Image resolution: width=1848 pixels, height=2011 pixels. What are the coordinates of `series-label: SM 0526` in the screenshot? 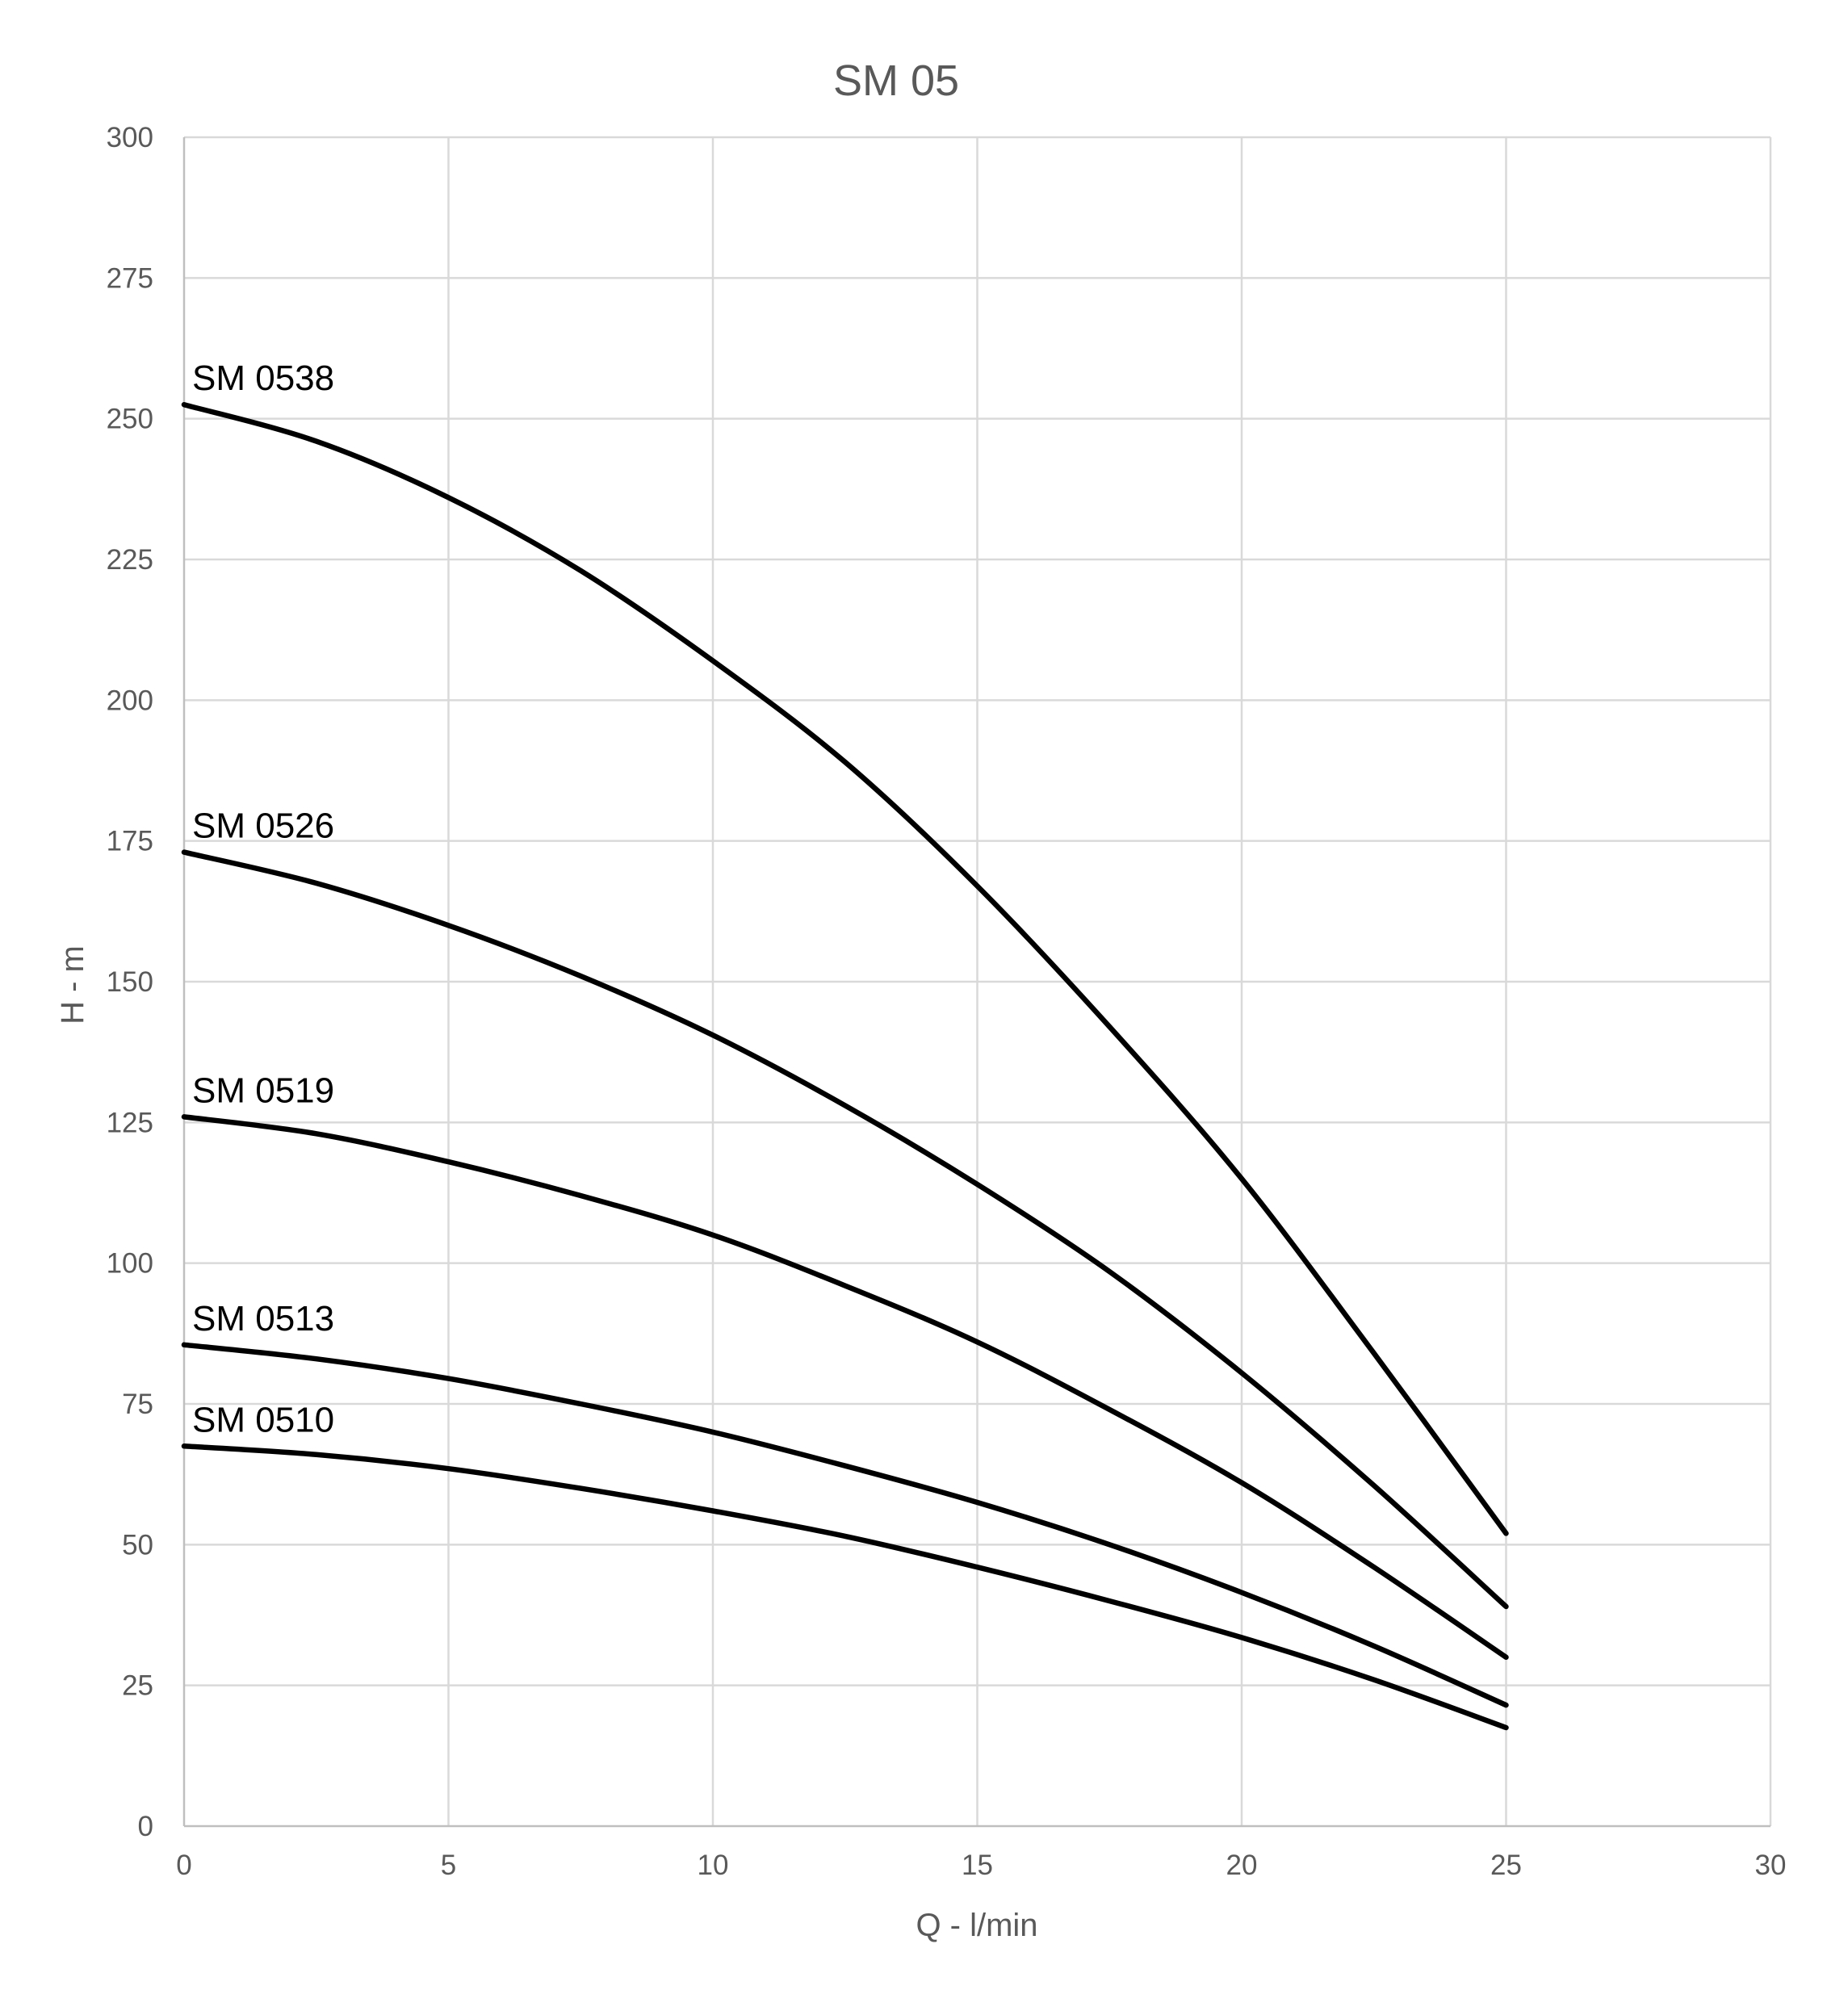 It's located at (263, 826).